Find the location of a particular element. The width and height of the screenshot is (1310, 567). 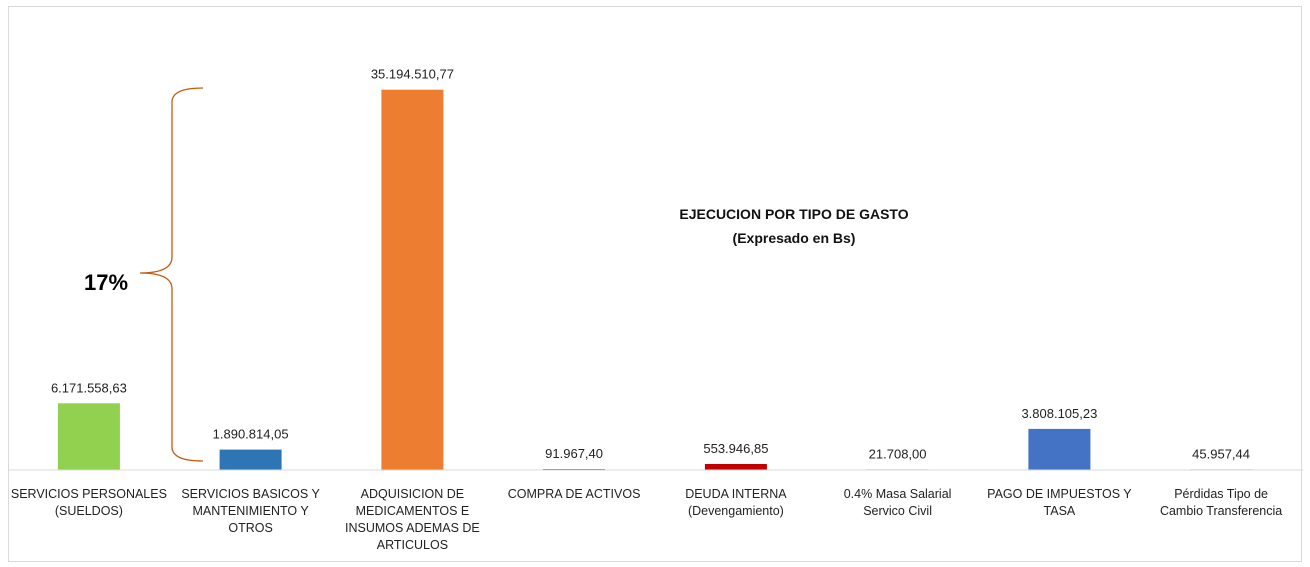

category-label-4: COMPRA DE ACTIVOS is located at coordinates (574, 494).